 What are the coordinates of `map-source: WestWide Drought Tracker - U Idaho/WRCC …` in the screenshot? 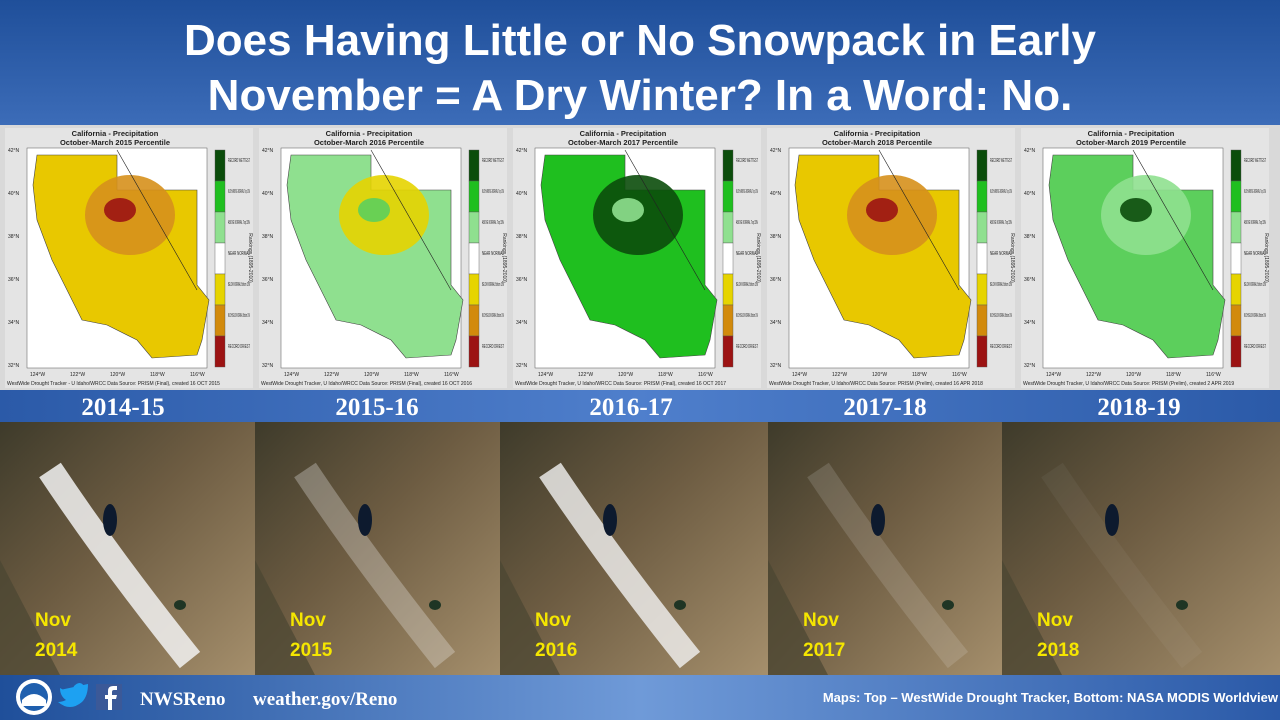 It's located at (113, 384).